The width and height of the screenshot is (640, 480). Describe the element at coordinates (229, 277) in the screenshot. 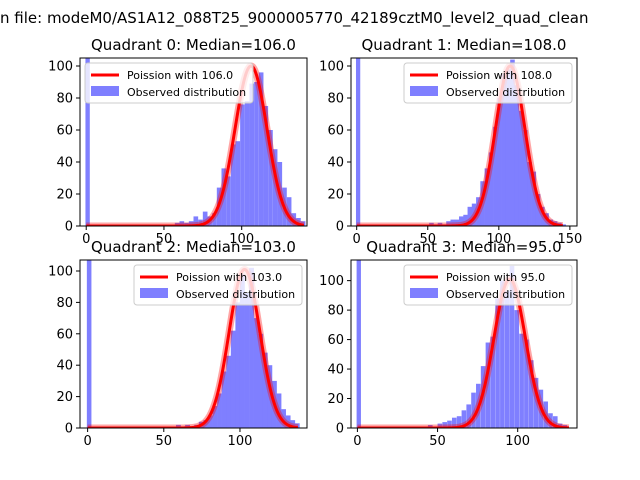

I see `legend-entry-poisson: Poission with 103.0` at that location.